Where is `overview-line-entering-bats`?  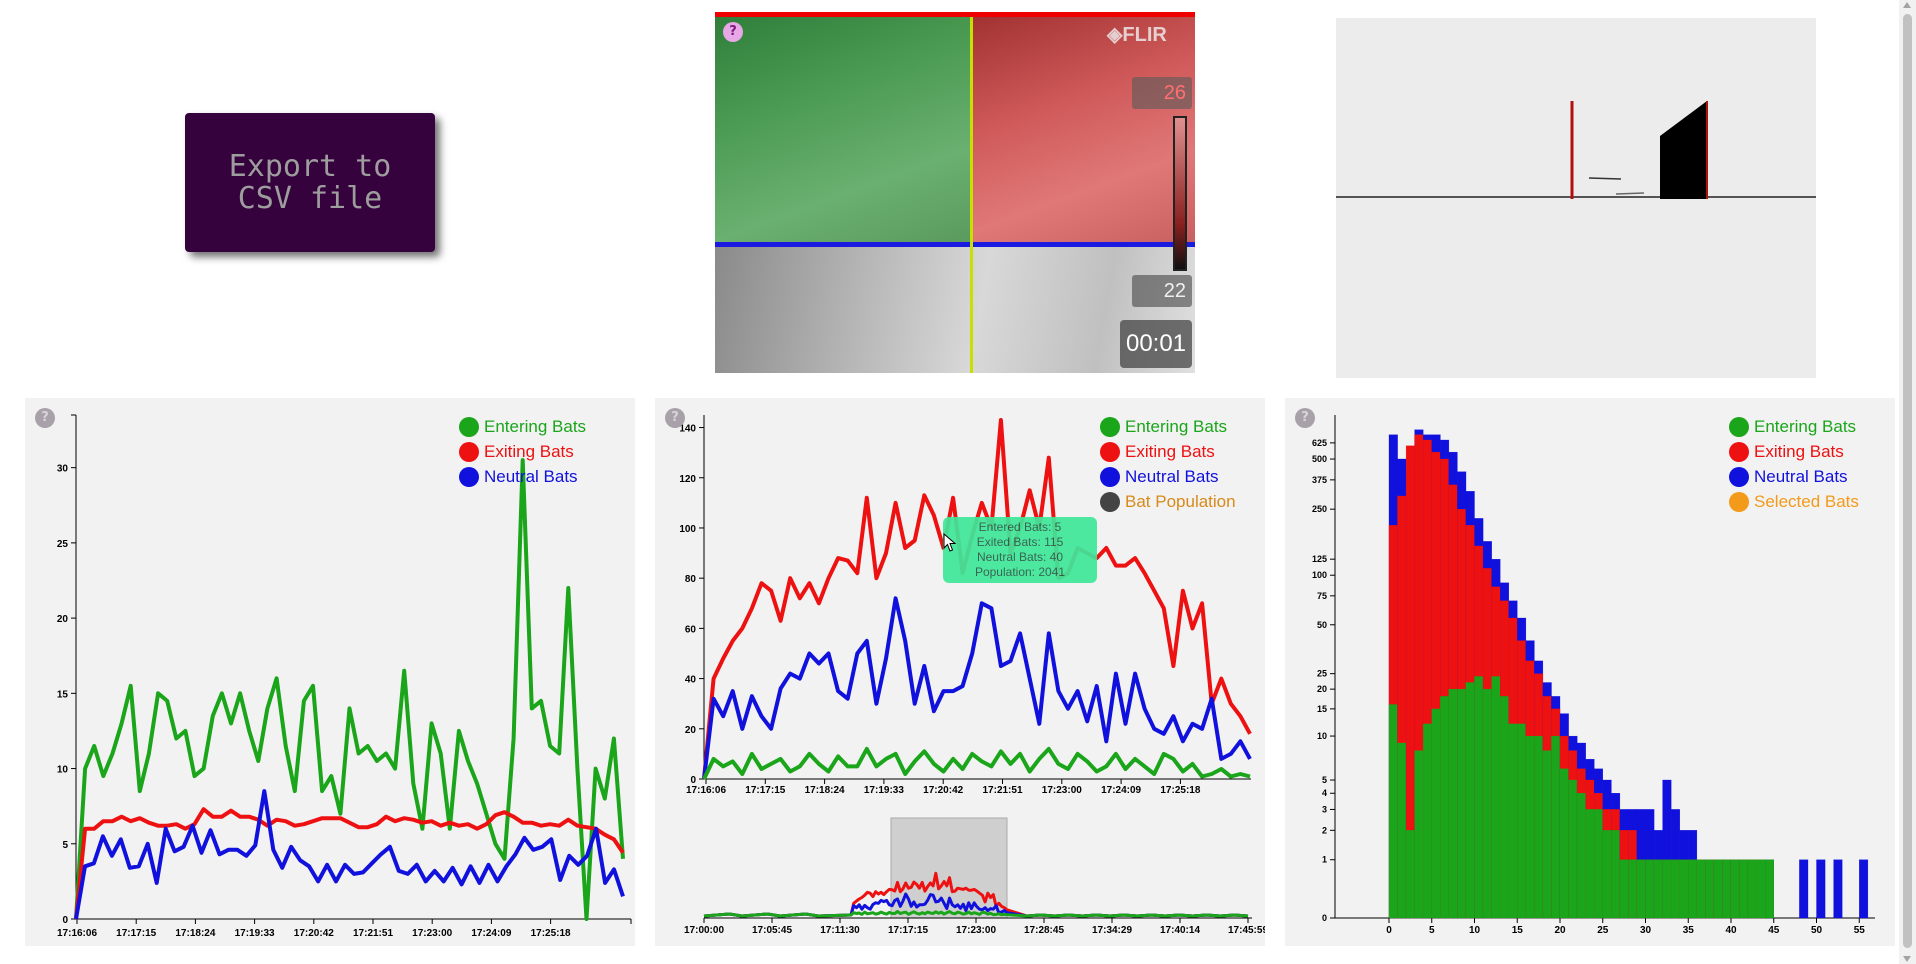 overview-line-entering-bats is located at coordinates (976, 914).